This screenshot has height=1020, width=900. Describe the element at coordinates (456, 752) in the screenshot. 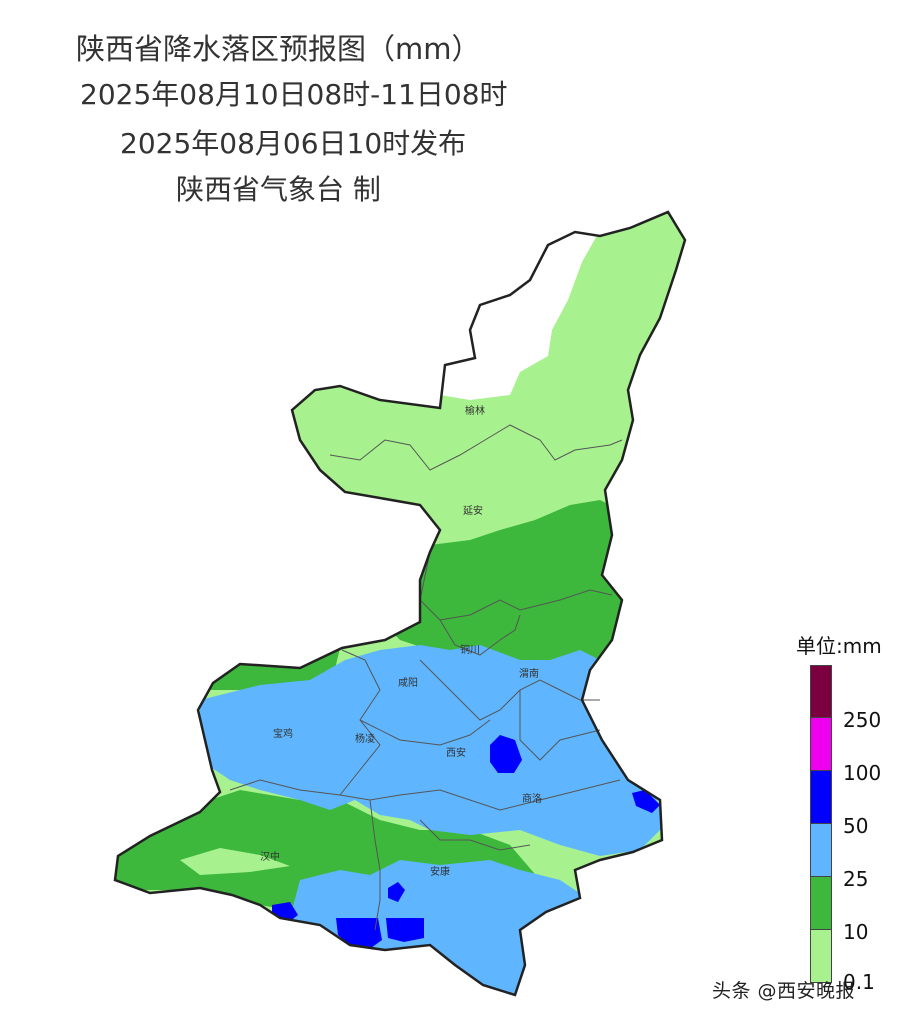

I see `city-label-xian: 西安` at that location.